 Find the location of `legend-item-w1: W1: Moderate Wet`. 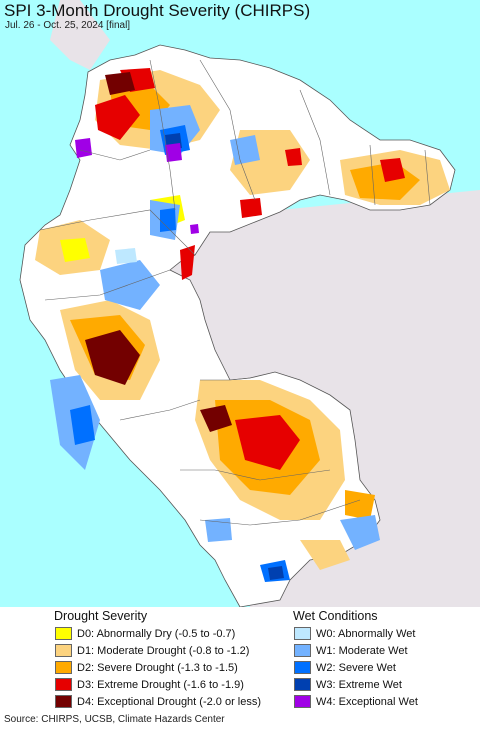

legend-item-w1: W1: Moderate Wet is located at coordinates (356, 650).